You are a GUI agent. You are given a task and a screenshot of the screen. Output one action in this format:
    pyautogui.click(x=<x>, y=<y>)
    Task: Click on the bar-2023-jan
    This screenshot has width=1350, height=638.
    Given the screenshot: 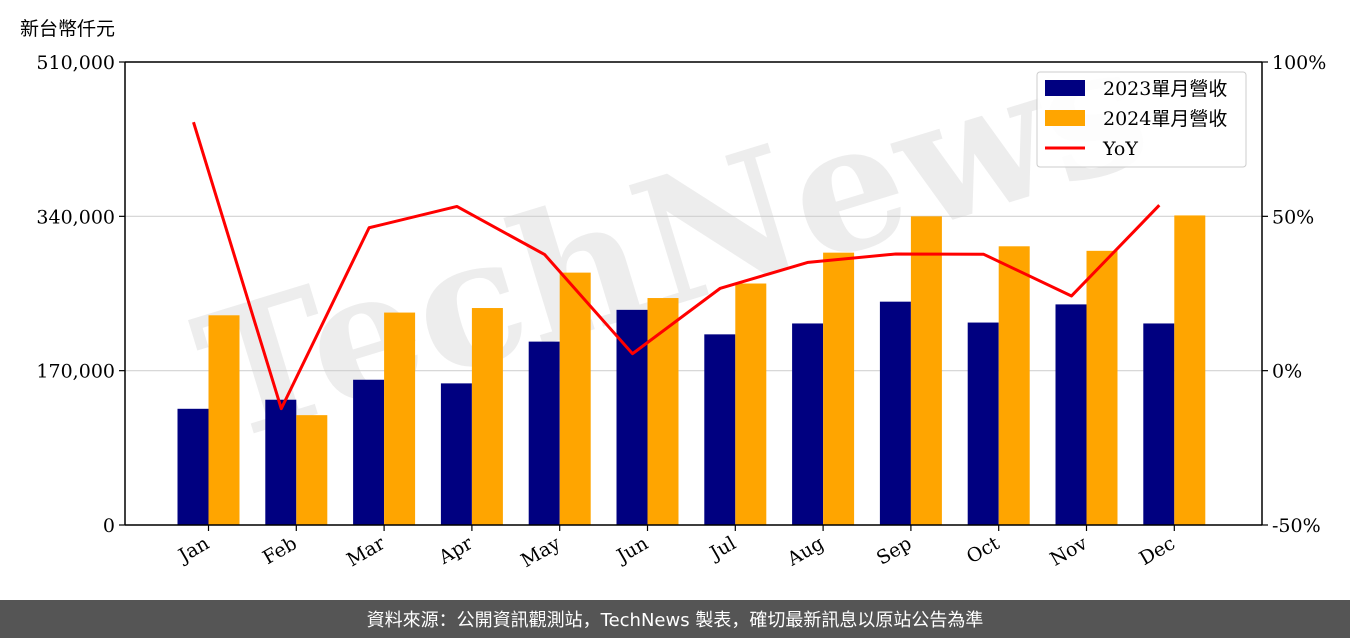 What is the action you would take?
    pyautogui.click(x=193, y=466)
    